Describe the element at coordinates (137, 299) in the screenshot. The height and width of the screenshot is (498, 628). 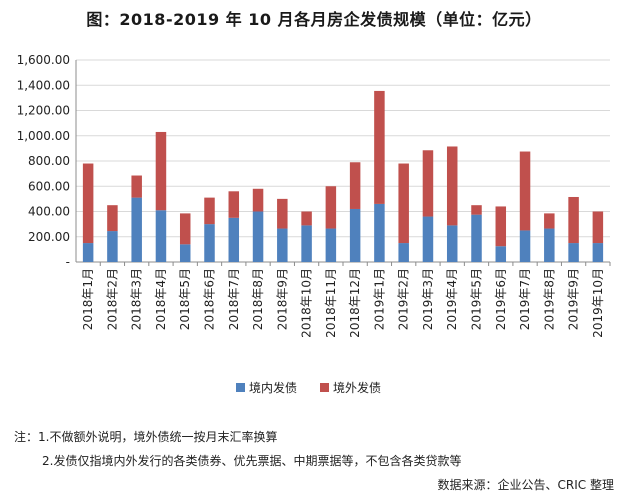
I see `x-tick-label: 2018年3月` at that location.